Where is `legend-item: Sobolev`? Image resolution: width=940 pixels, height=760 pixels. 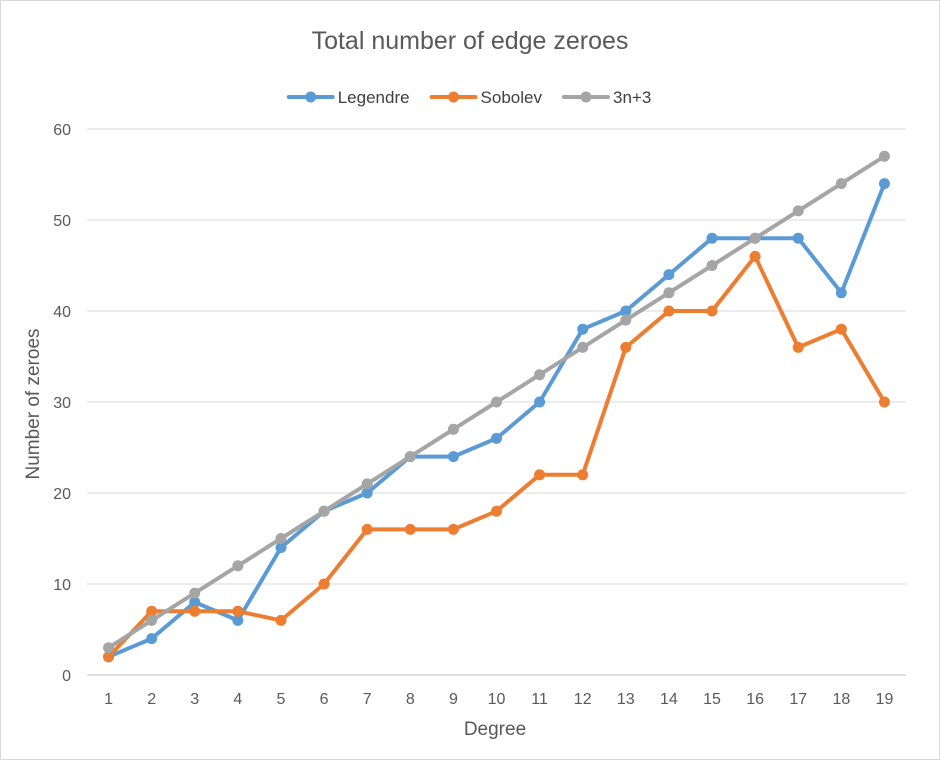 legend-item: Sobolev is located at coordinates (486, 97).